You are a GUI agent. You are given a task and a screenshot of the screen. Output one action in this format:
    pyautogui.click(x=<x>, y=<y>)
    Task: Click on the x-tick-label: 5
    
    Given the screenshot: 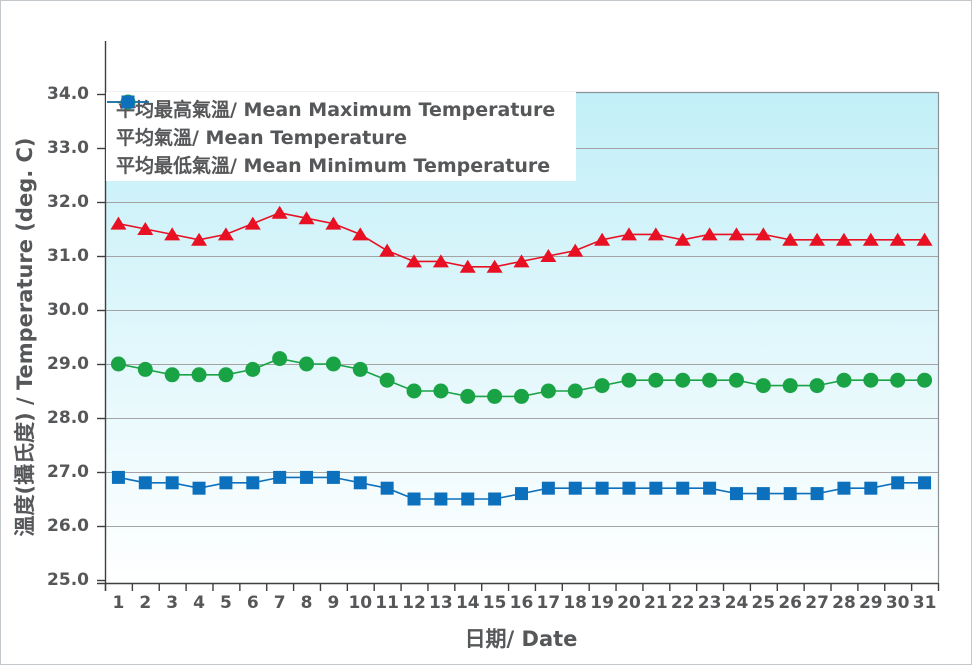 What is the action you would take?
    pyautogui.click(x=225, y=603)
    